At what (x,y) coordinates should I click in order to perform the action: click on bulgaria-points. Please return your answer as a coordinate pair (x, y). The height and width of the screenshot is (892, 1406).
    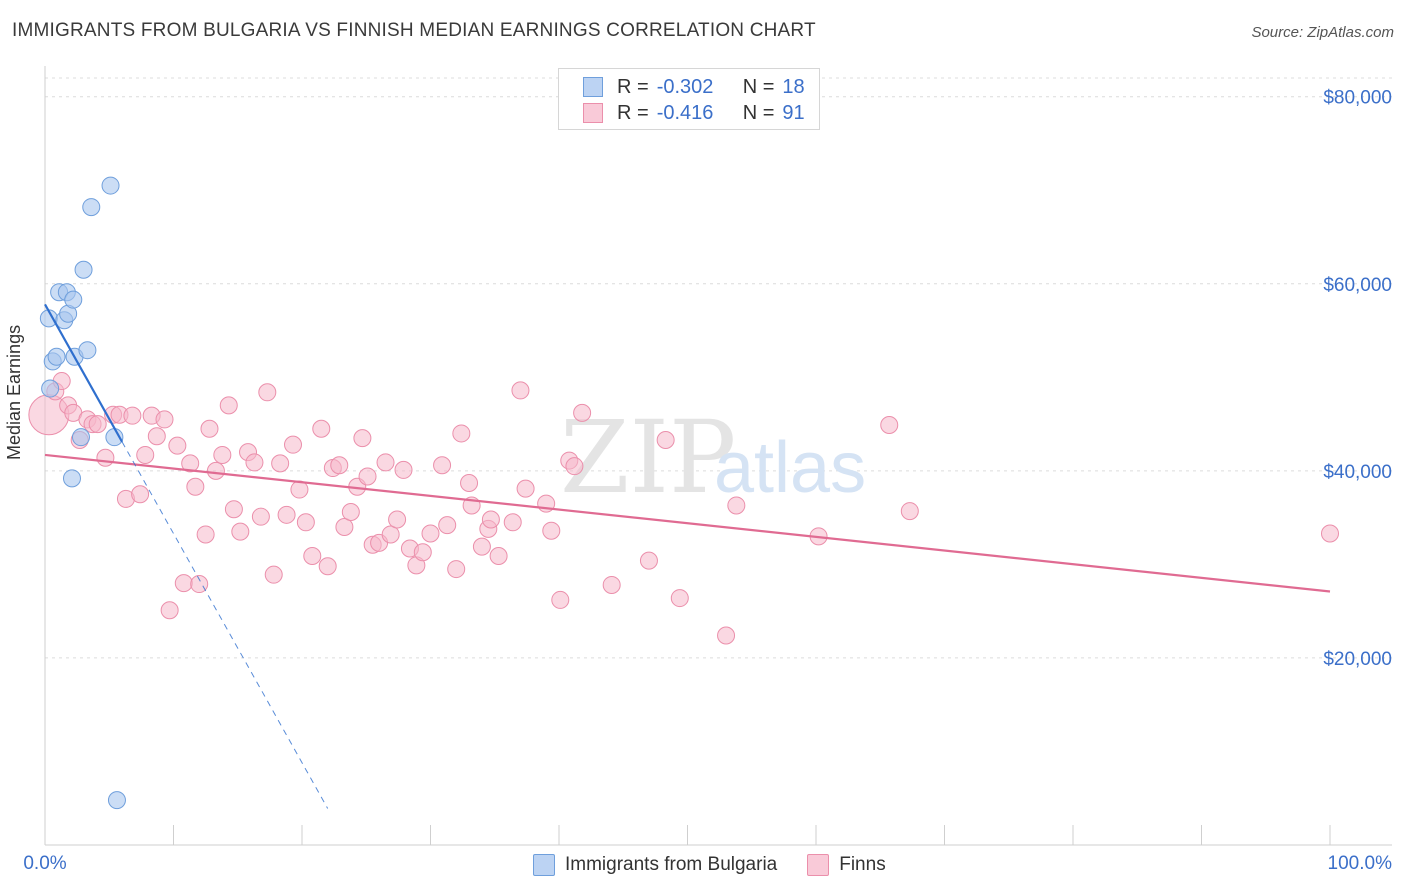
    Looking at the image, I should click on (82, 493).